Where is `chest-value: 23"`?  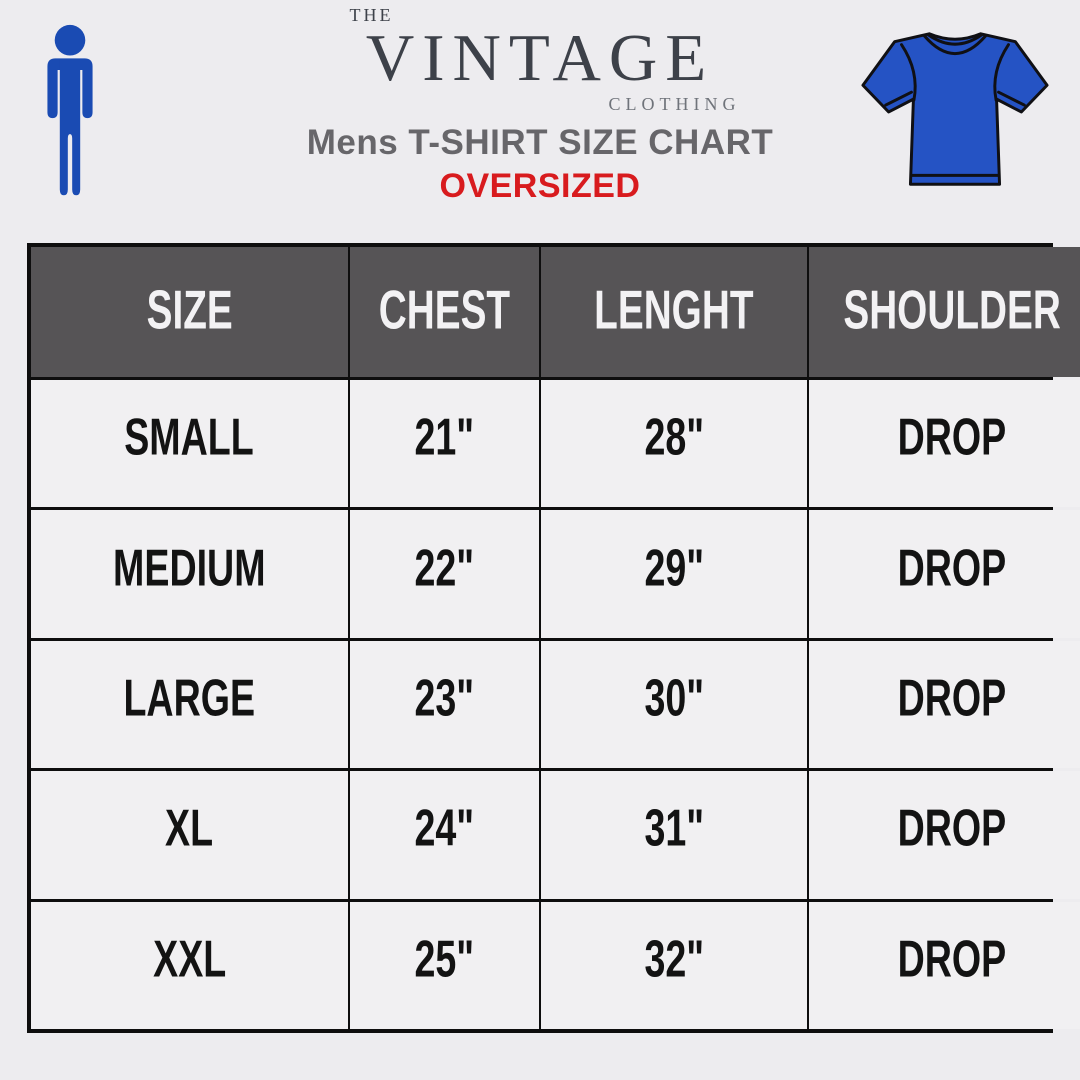
chest-value: 23" is located at coordinates (444, 697).